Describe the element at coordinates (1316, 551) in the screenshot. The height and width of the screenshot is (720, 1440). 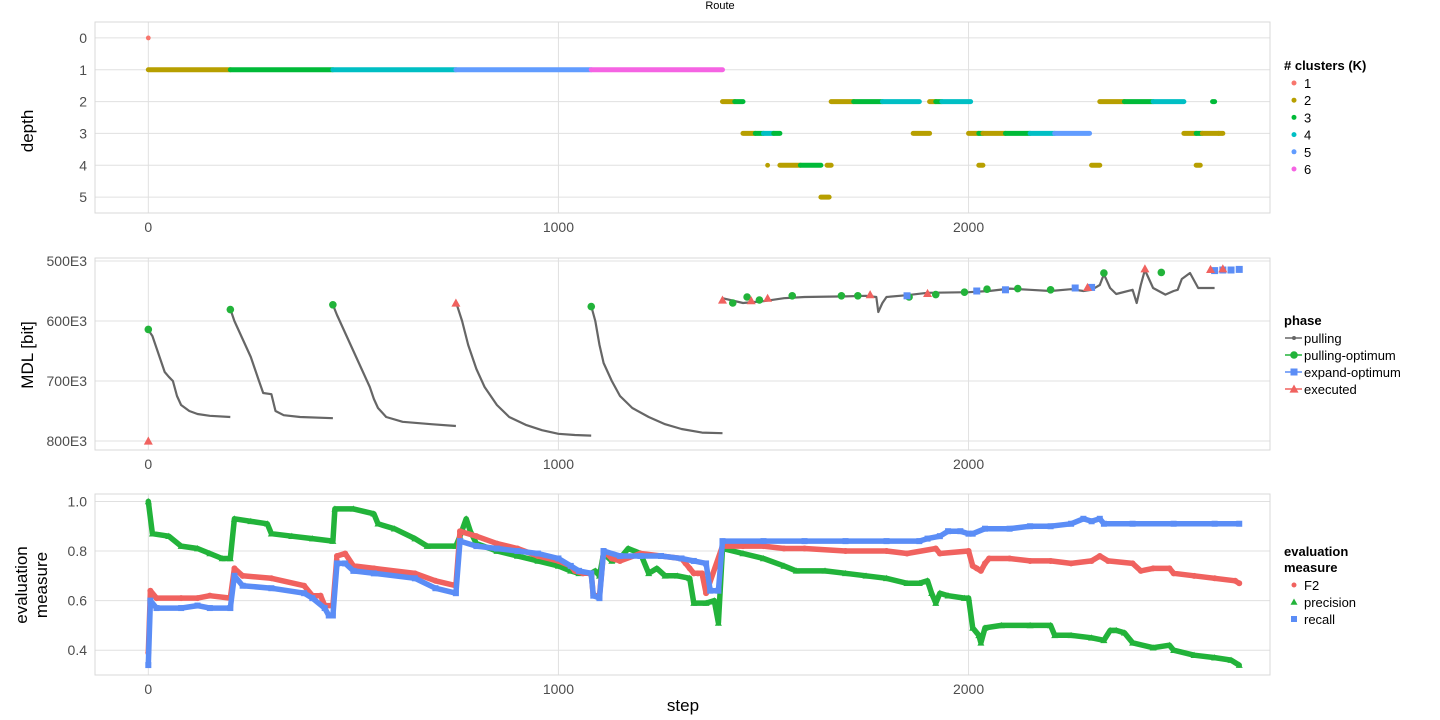
I see `evaluation-legend-title-line: evaluation` at that location.